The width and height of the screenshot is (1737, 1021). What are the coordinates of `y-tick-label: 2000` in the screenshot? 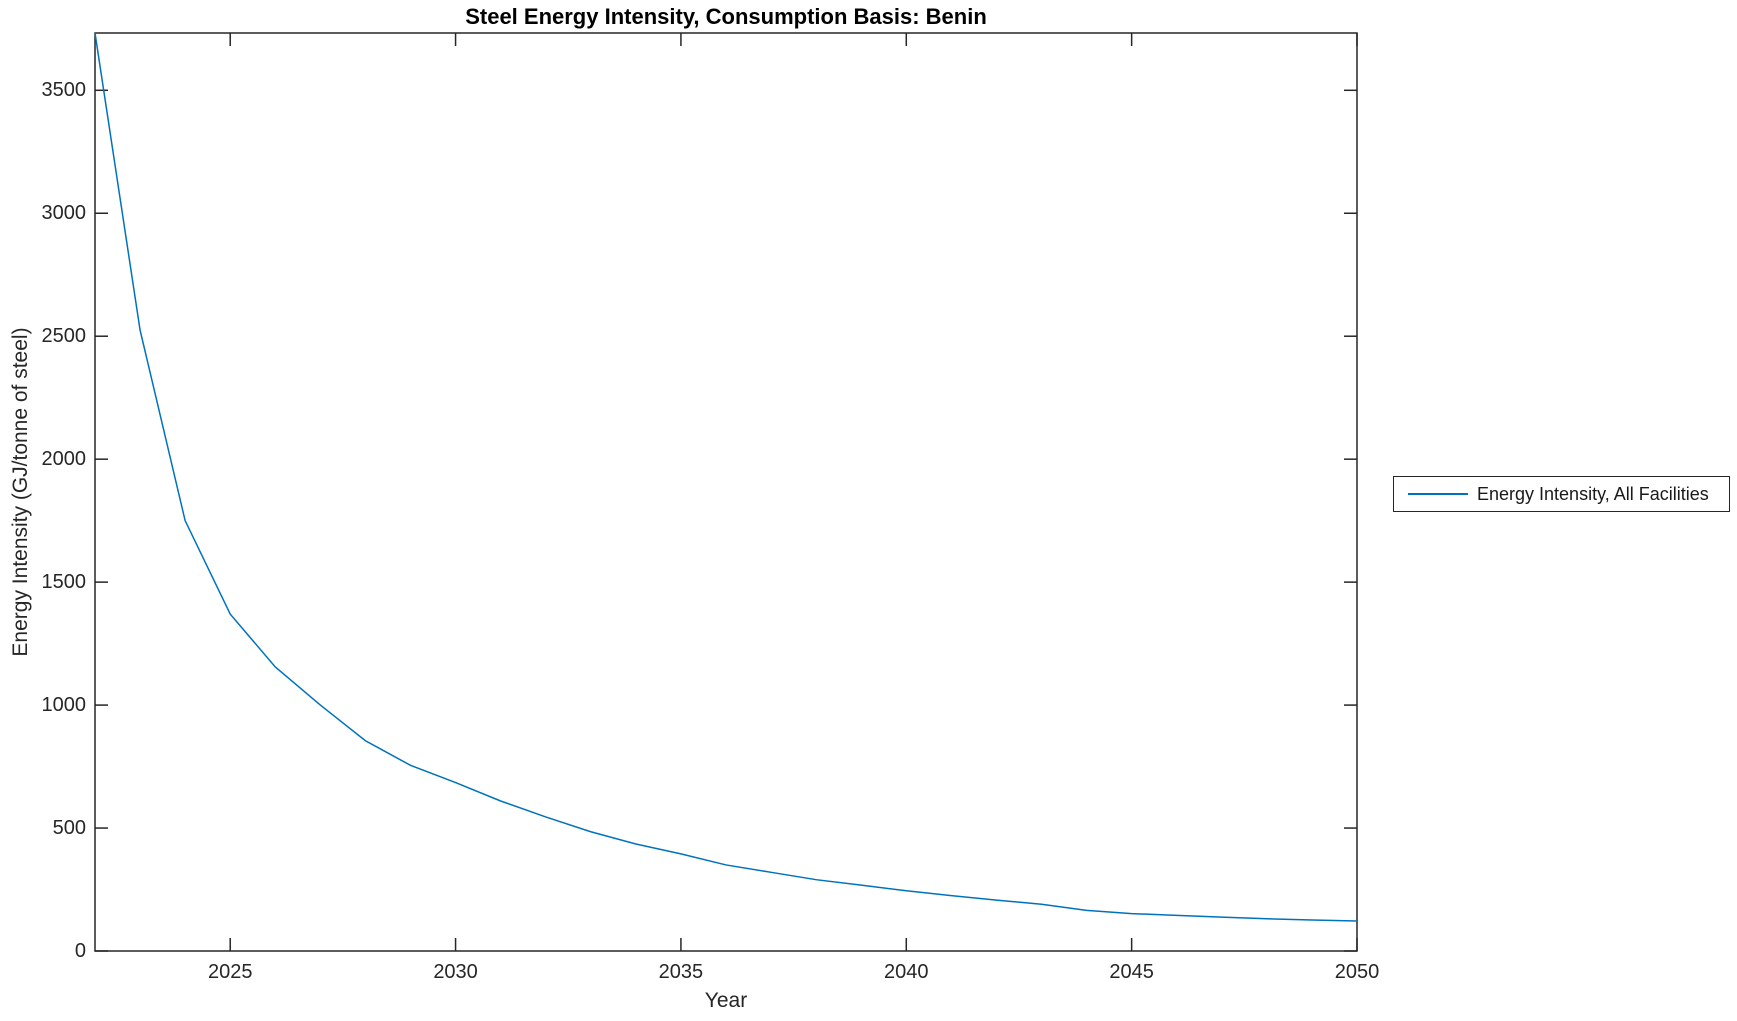 It's located at (64, 459).